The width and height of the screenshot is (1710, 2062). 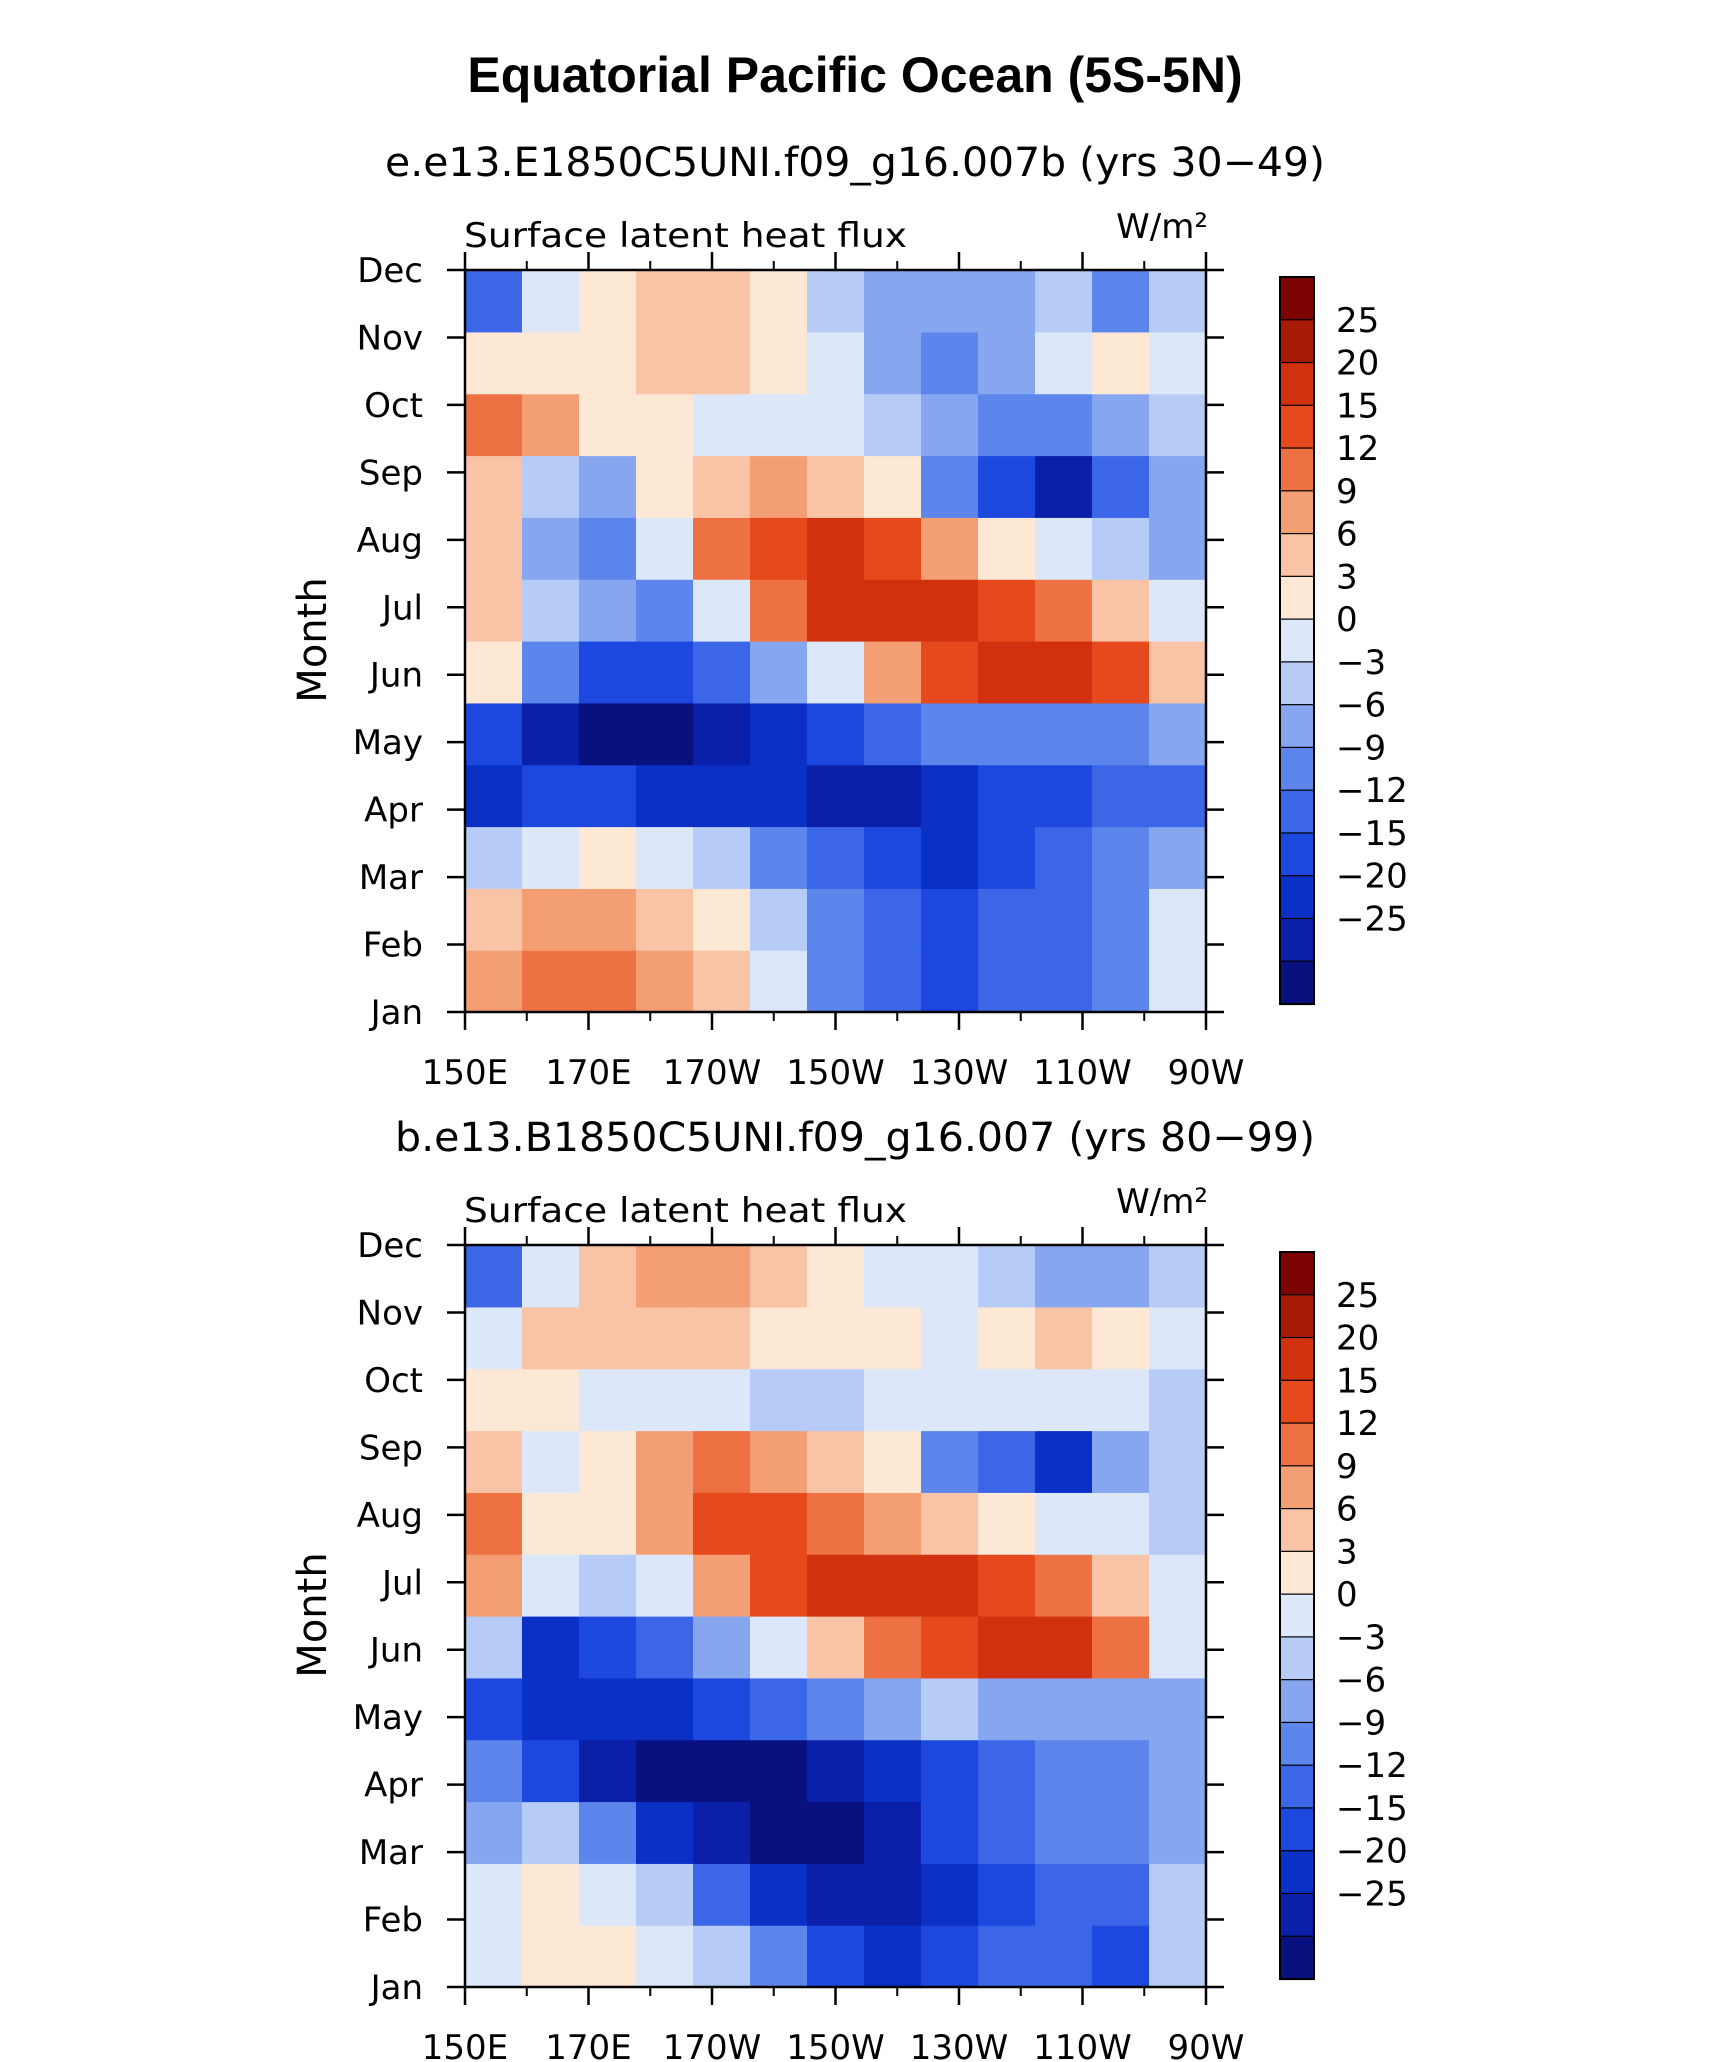 What do you see at coordinates (1361, 663) in the screenshot?
I see `colorbar-label: −3` at bounding box center [1361, 663].